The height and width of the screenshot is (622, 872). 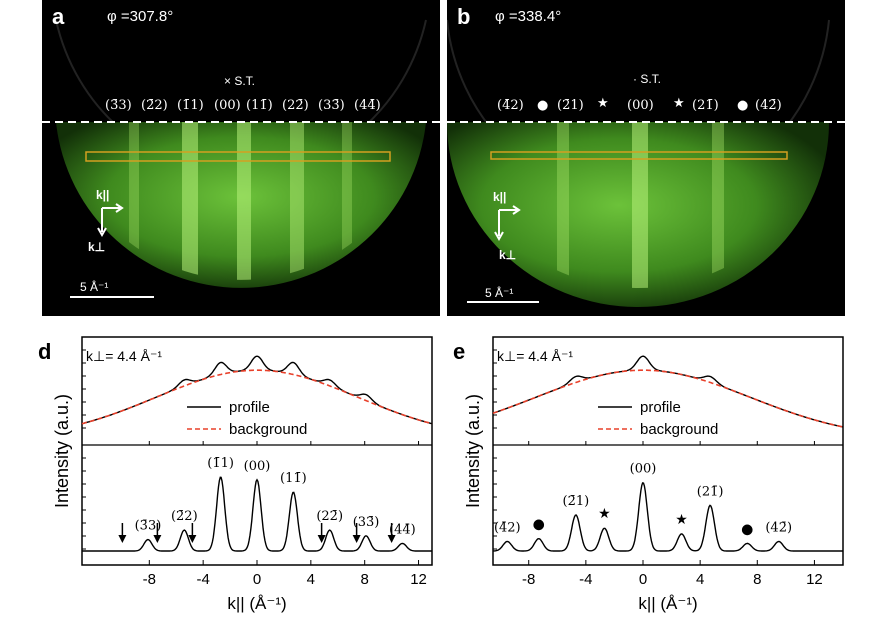 What do you see at coordinates (647, 79) in the screenshot?
I see `specular-spot-b: · S.T.` at bounding box center [647, 79].